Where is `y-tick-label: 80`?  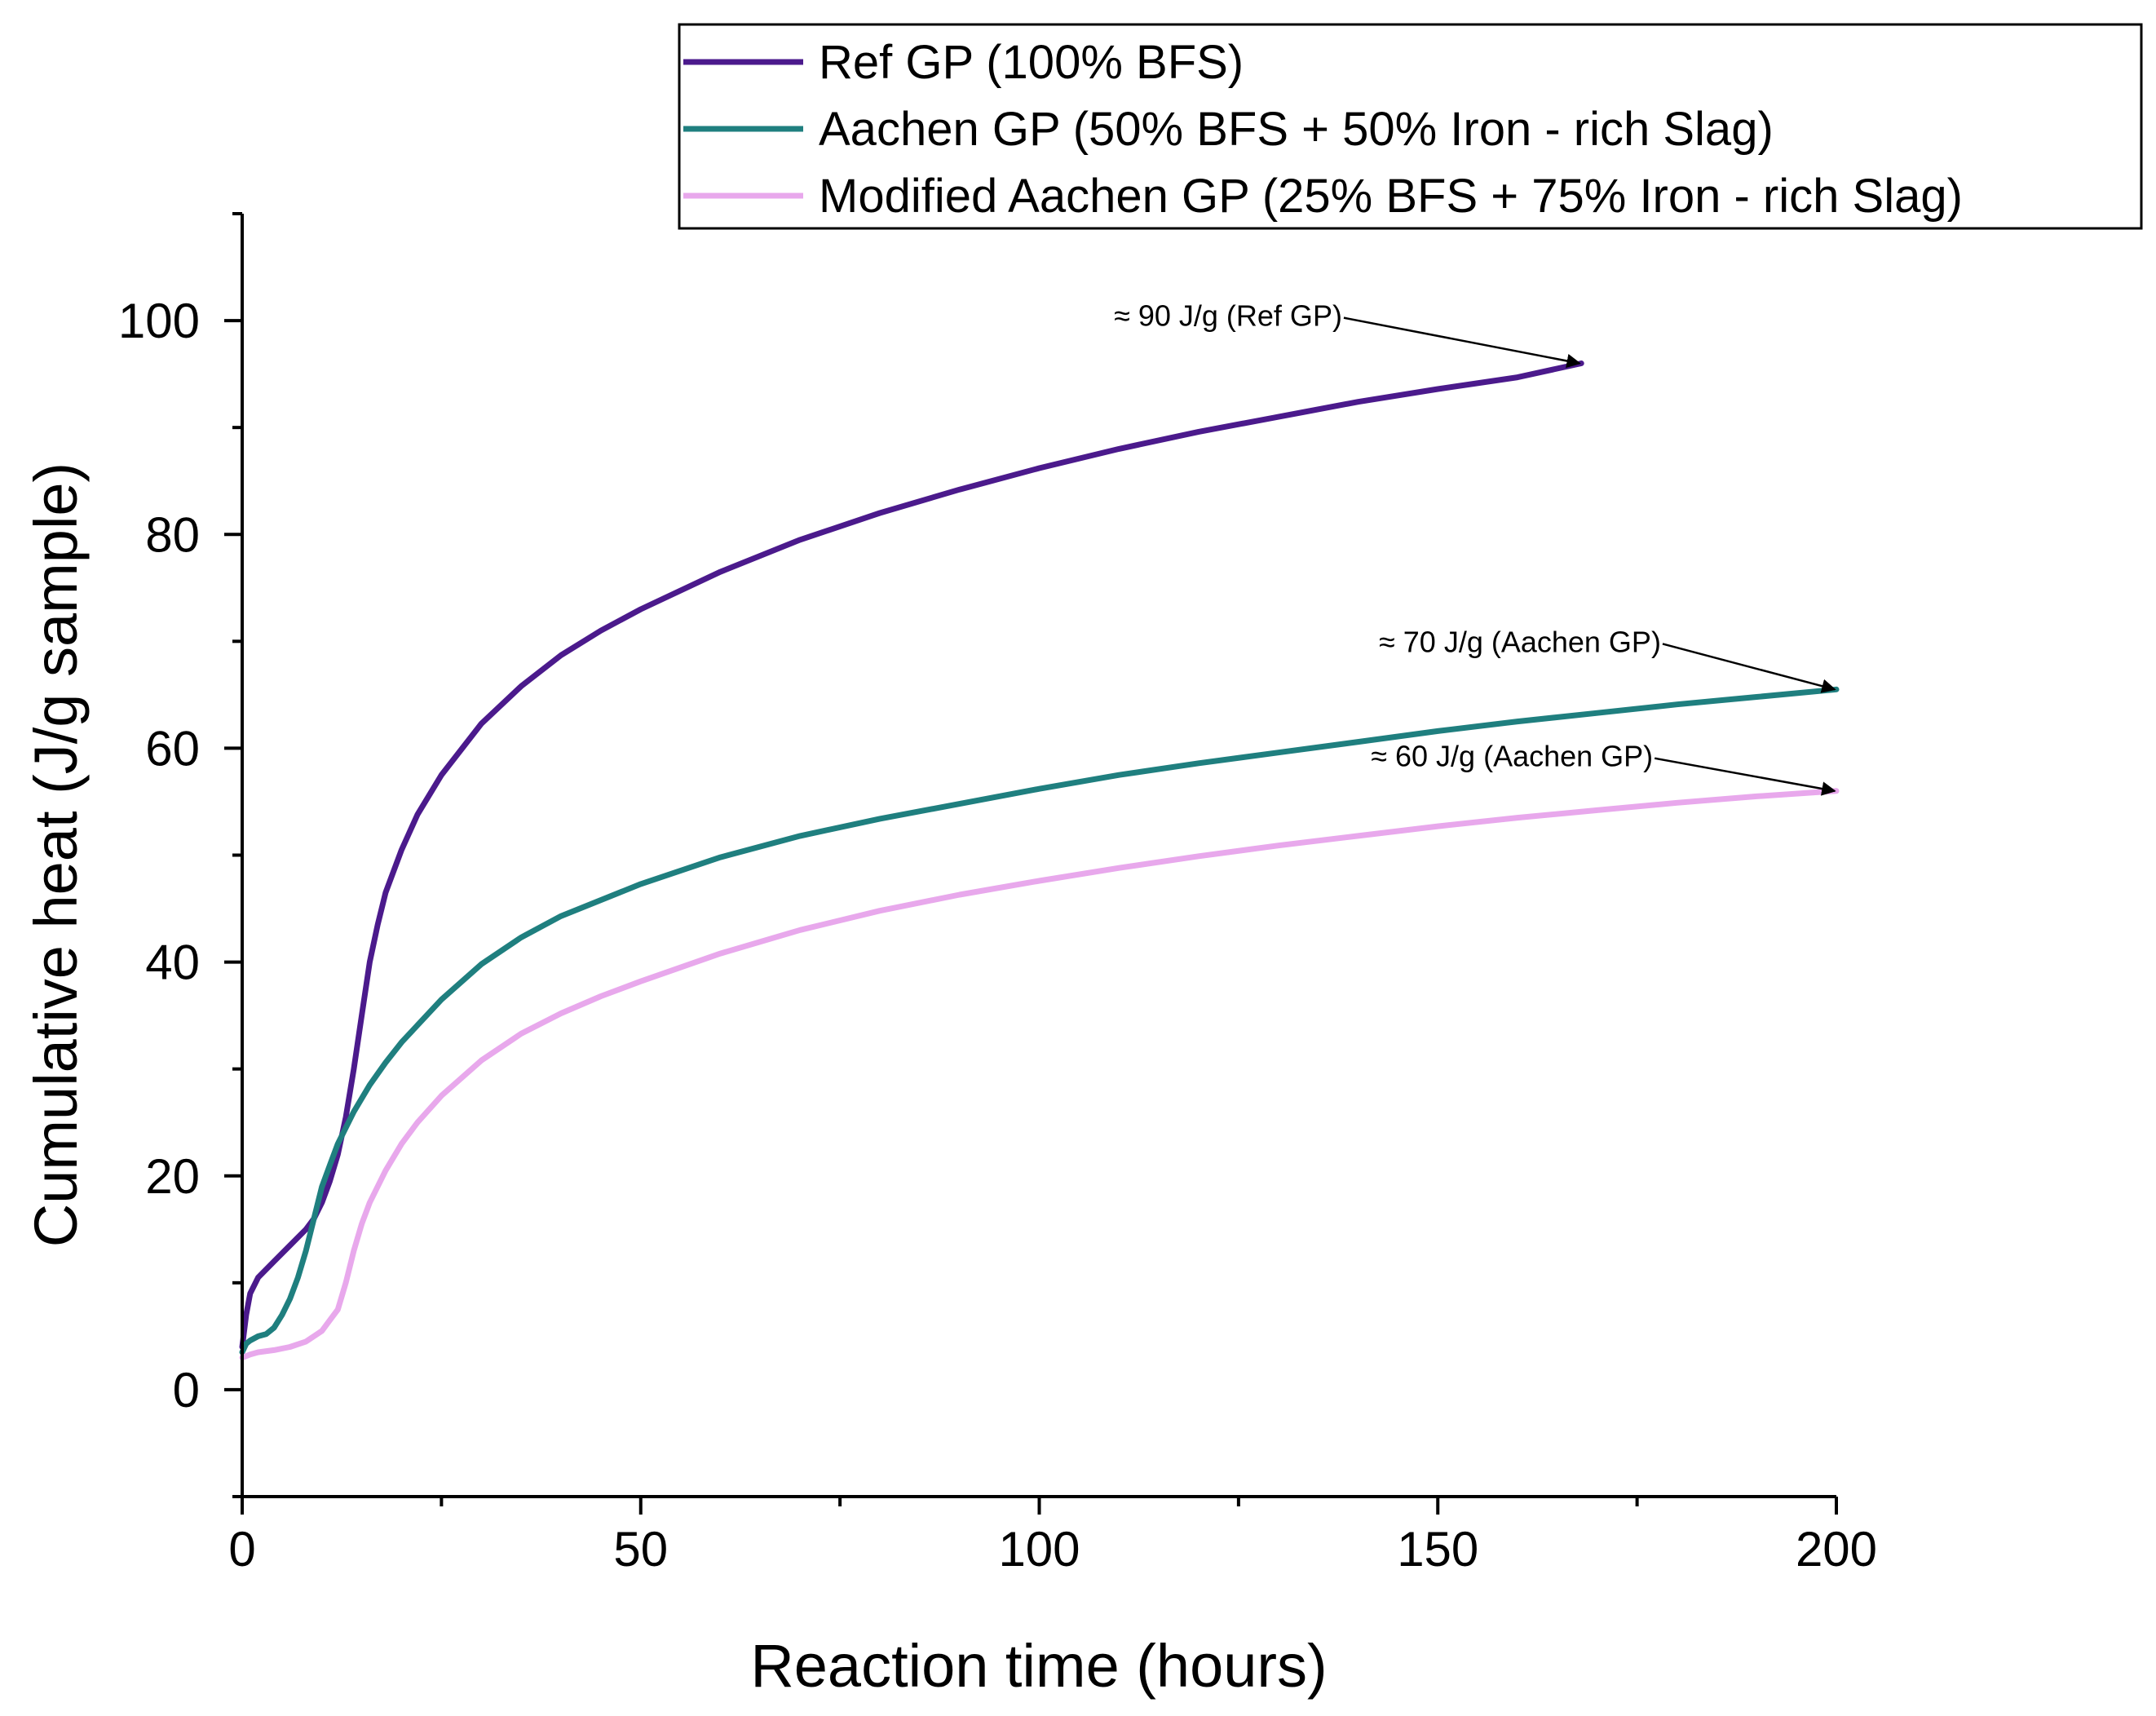 y-tick-label: 80 is located at coordinates (172, 534).